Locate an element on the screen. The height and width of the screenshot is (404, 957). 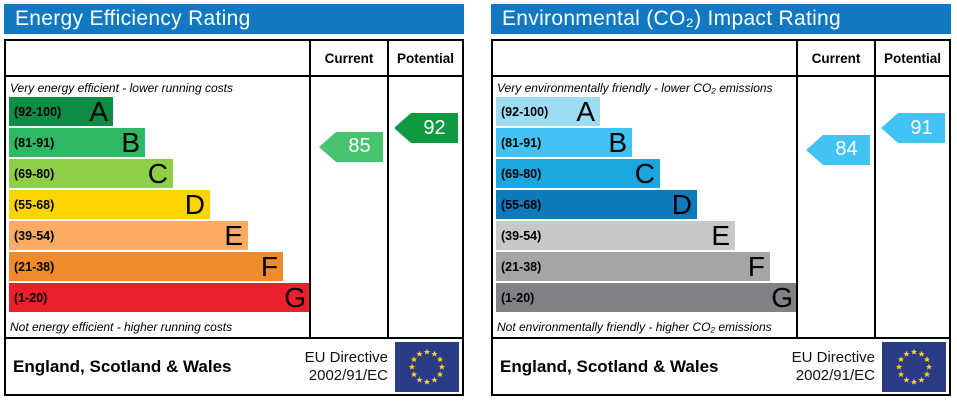
potential-rating-value: 92 is located at coordinates (434, 128).